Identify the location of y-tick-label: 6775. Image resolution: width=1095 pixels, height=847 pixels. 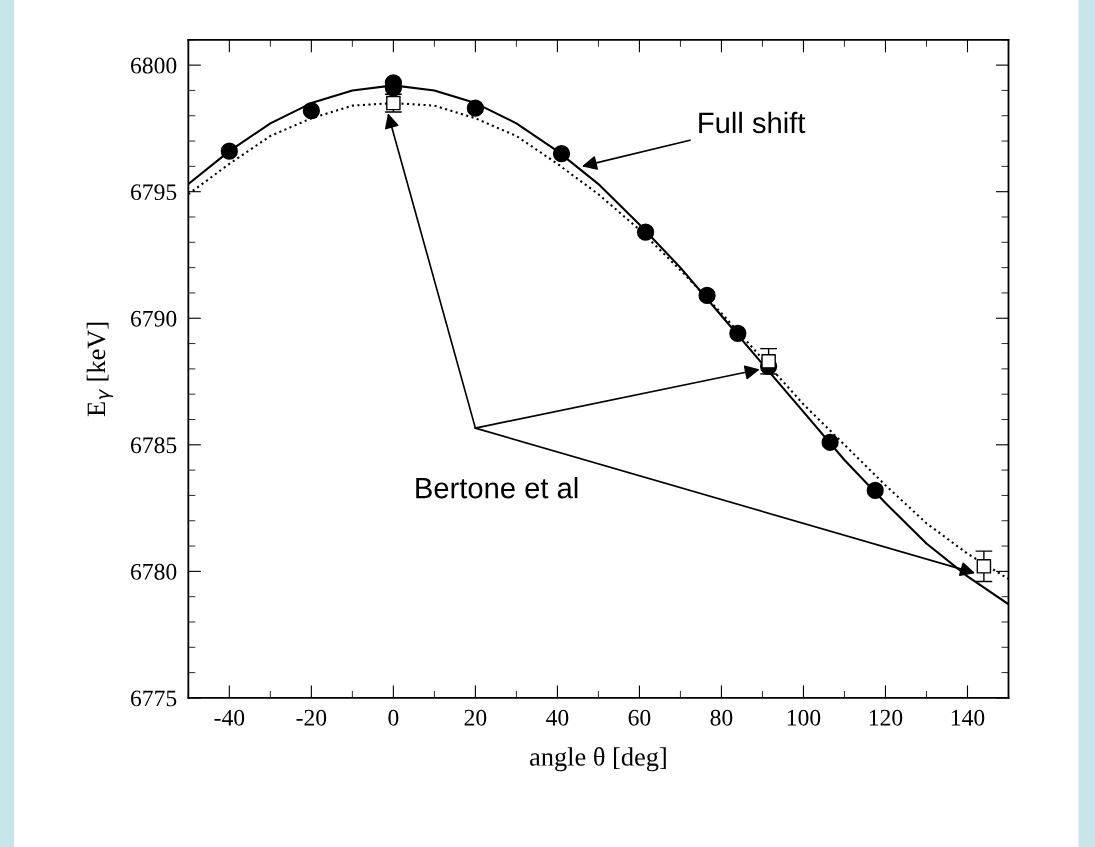
(154, 698).